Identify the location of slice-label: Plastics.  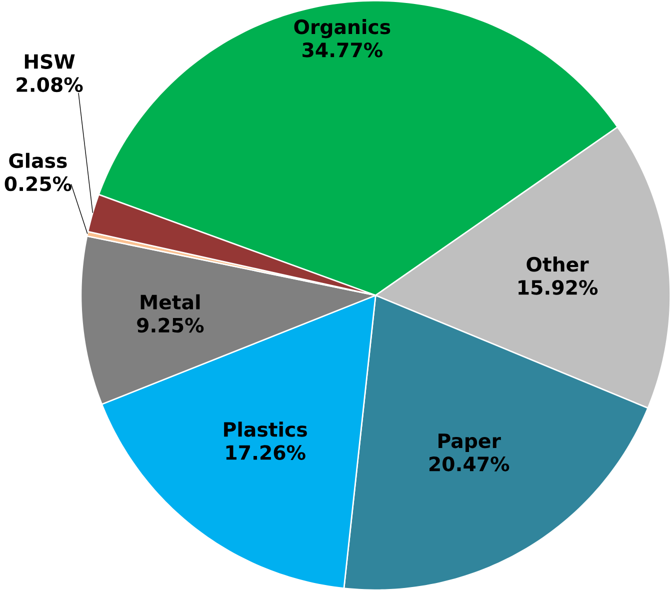
(265, 429).